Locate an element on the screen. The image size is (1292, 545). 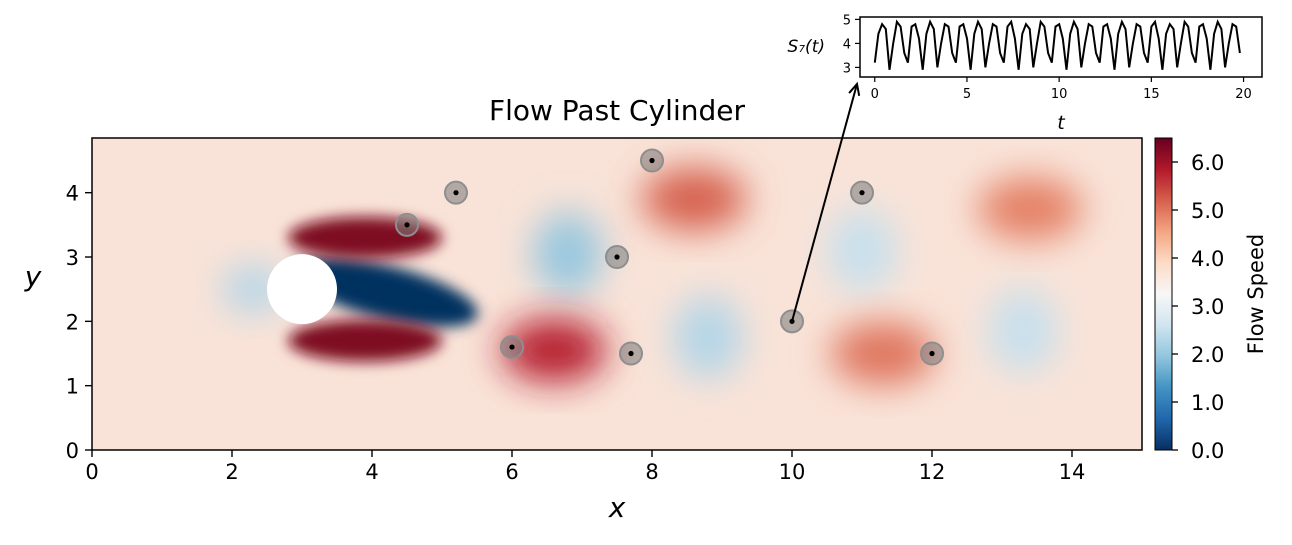
y-axis-label: y is located at coordinates (33, 276).